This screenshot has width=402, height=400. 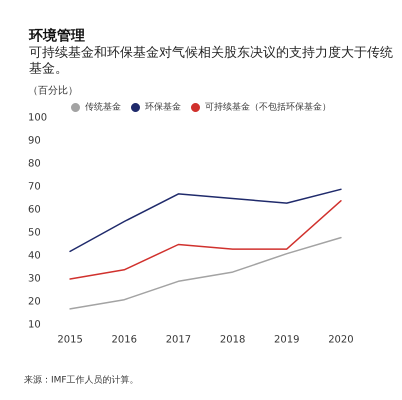 I want to click on y-tick-label: 70, so click(x=34, y=187).